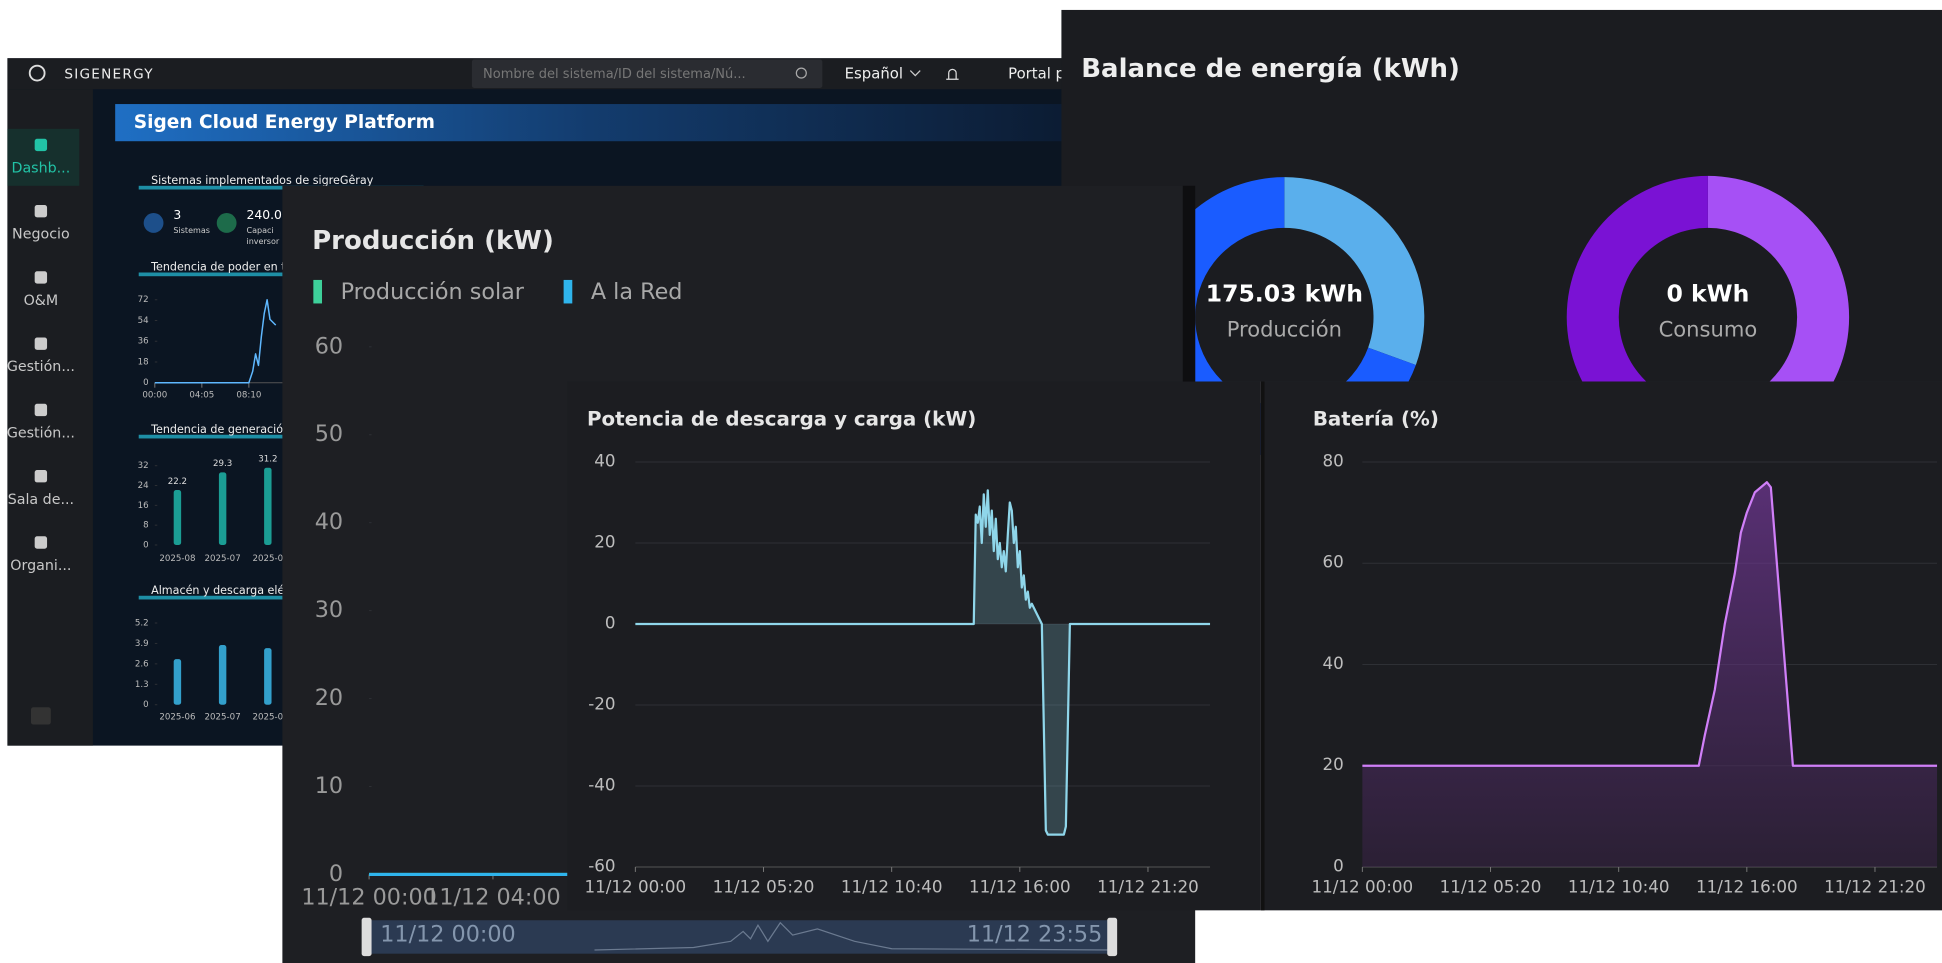 The height and width of the screenshot is (963, 1942). I want to click on logo: SIGENERGY, so click(108, 74).